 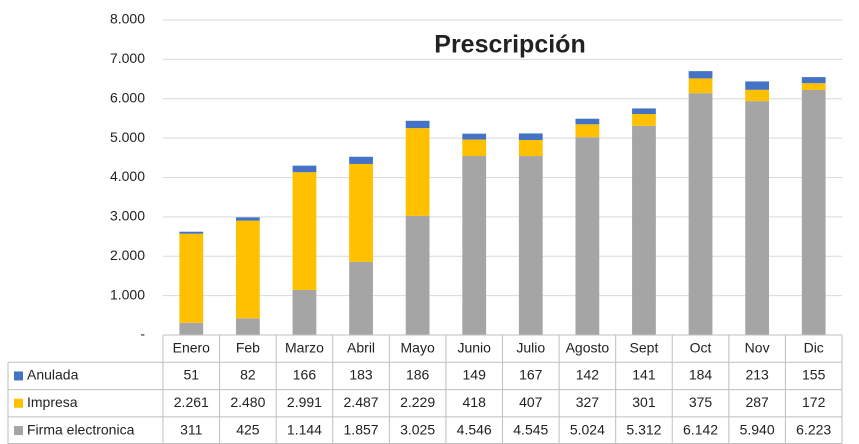 What do you see at coordinates (643, 429) in the screenshot?
I see `data-label: 5.312` at bounding box center [643, 429].